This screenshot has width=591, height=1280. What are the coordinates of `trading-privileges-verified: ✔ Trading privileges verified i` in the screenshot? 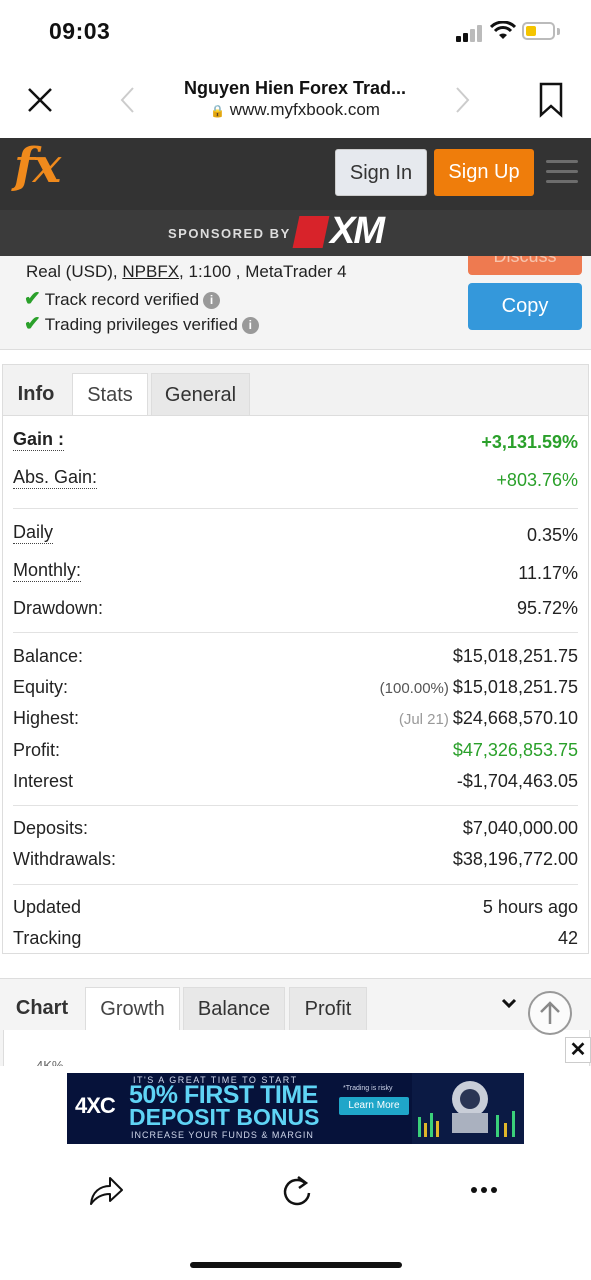 It's located at (141, 323).